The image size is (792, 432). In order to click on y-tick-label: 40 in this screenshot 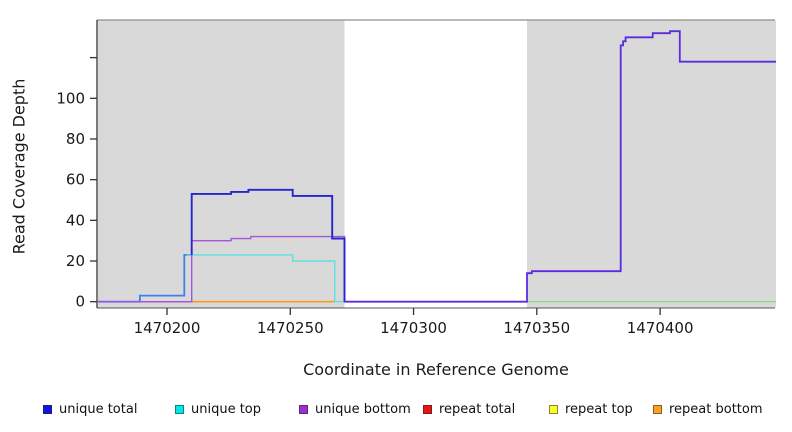, I will do `click(75, 220)`.